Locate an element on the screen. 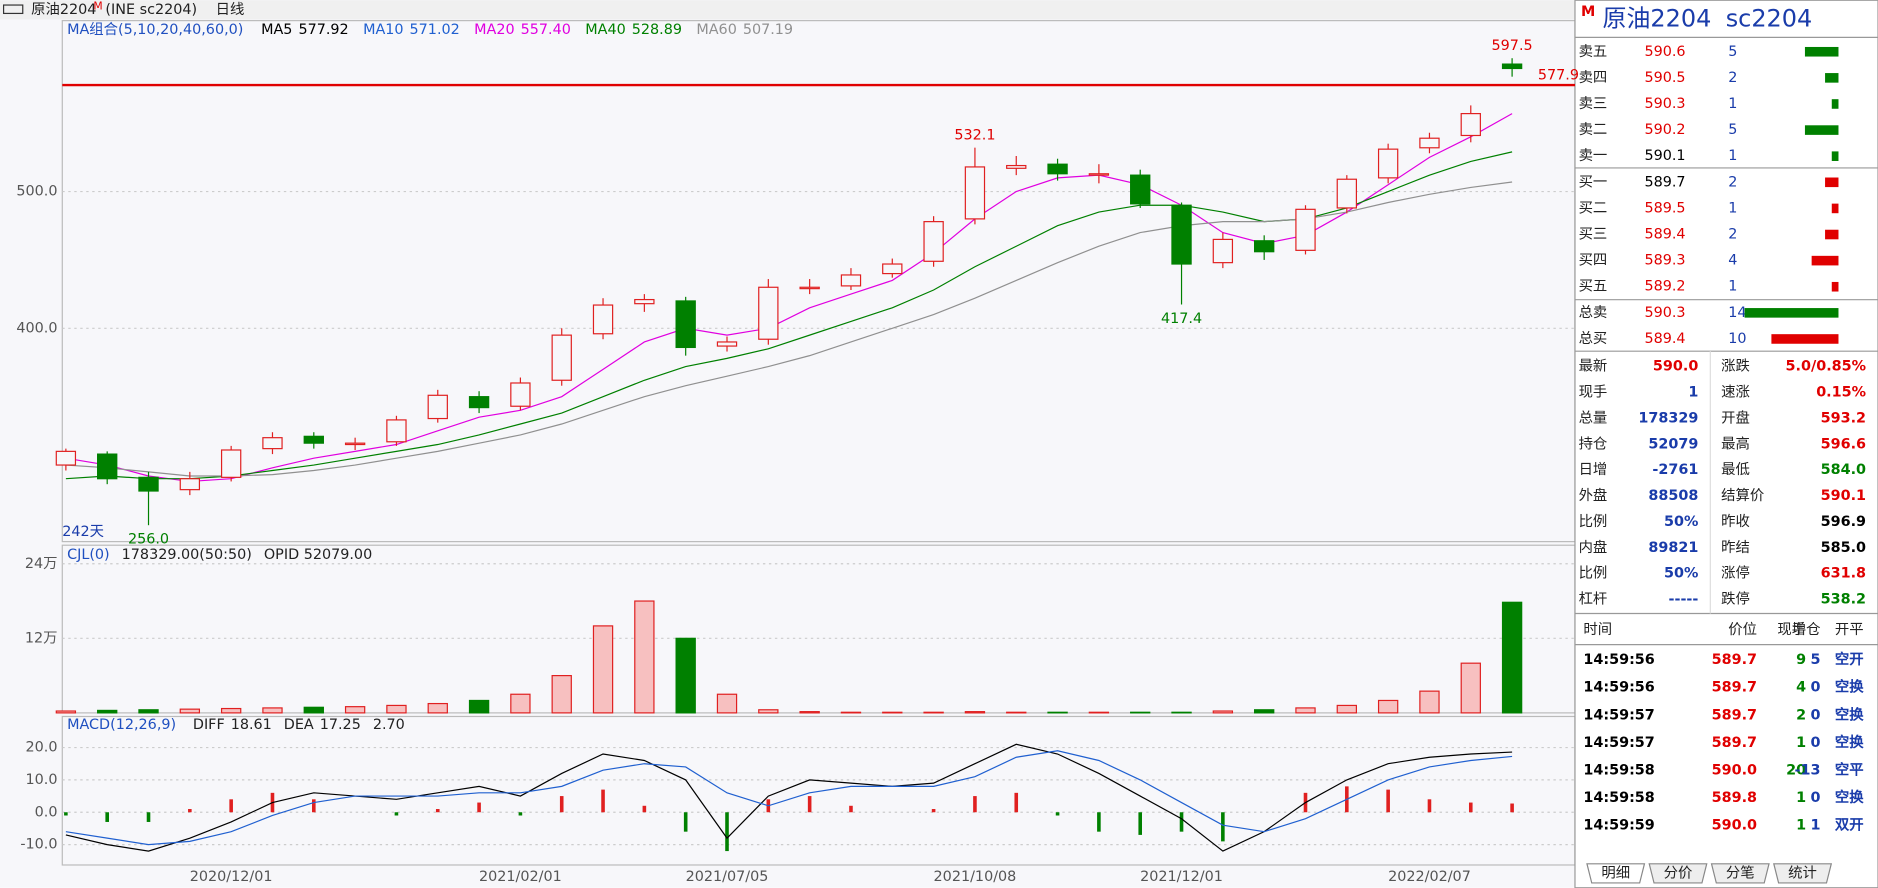 The width and height of the screenshot is (1878, 888). stat-label: 总量 is located at coordinates (1593, 417).